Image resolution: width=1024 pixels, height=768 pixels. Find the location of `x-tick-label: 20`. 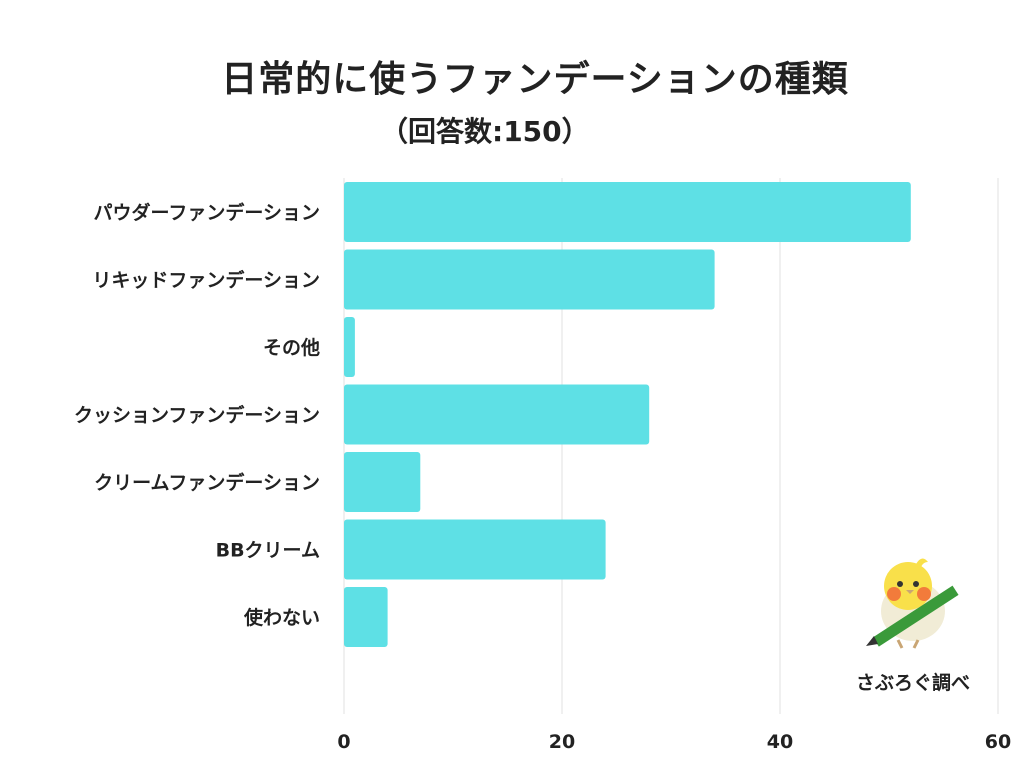

x-tick-label: 20 is located at coordinates (562, 742).